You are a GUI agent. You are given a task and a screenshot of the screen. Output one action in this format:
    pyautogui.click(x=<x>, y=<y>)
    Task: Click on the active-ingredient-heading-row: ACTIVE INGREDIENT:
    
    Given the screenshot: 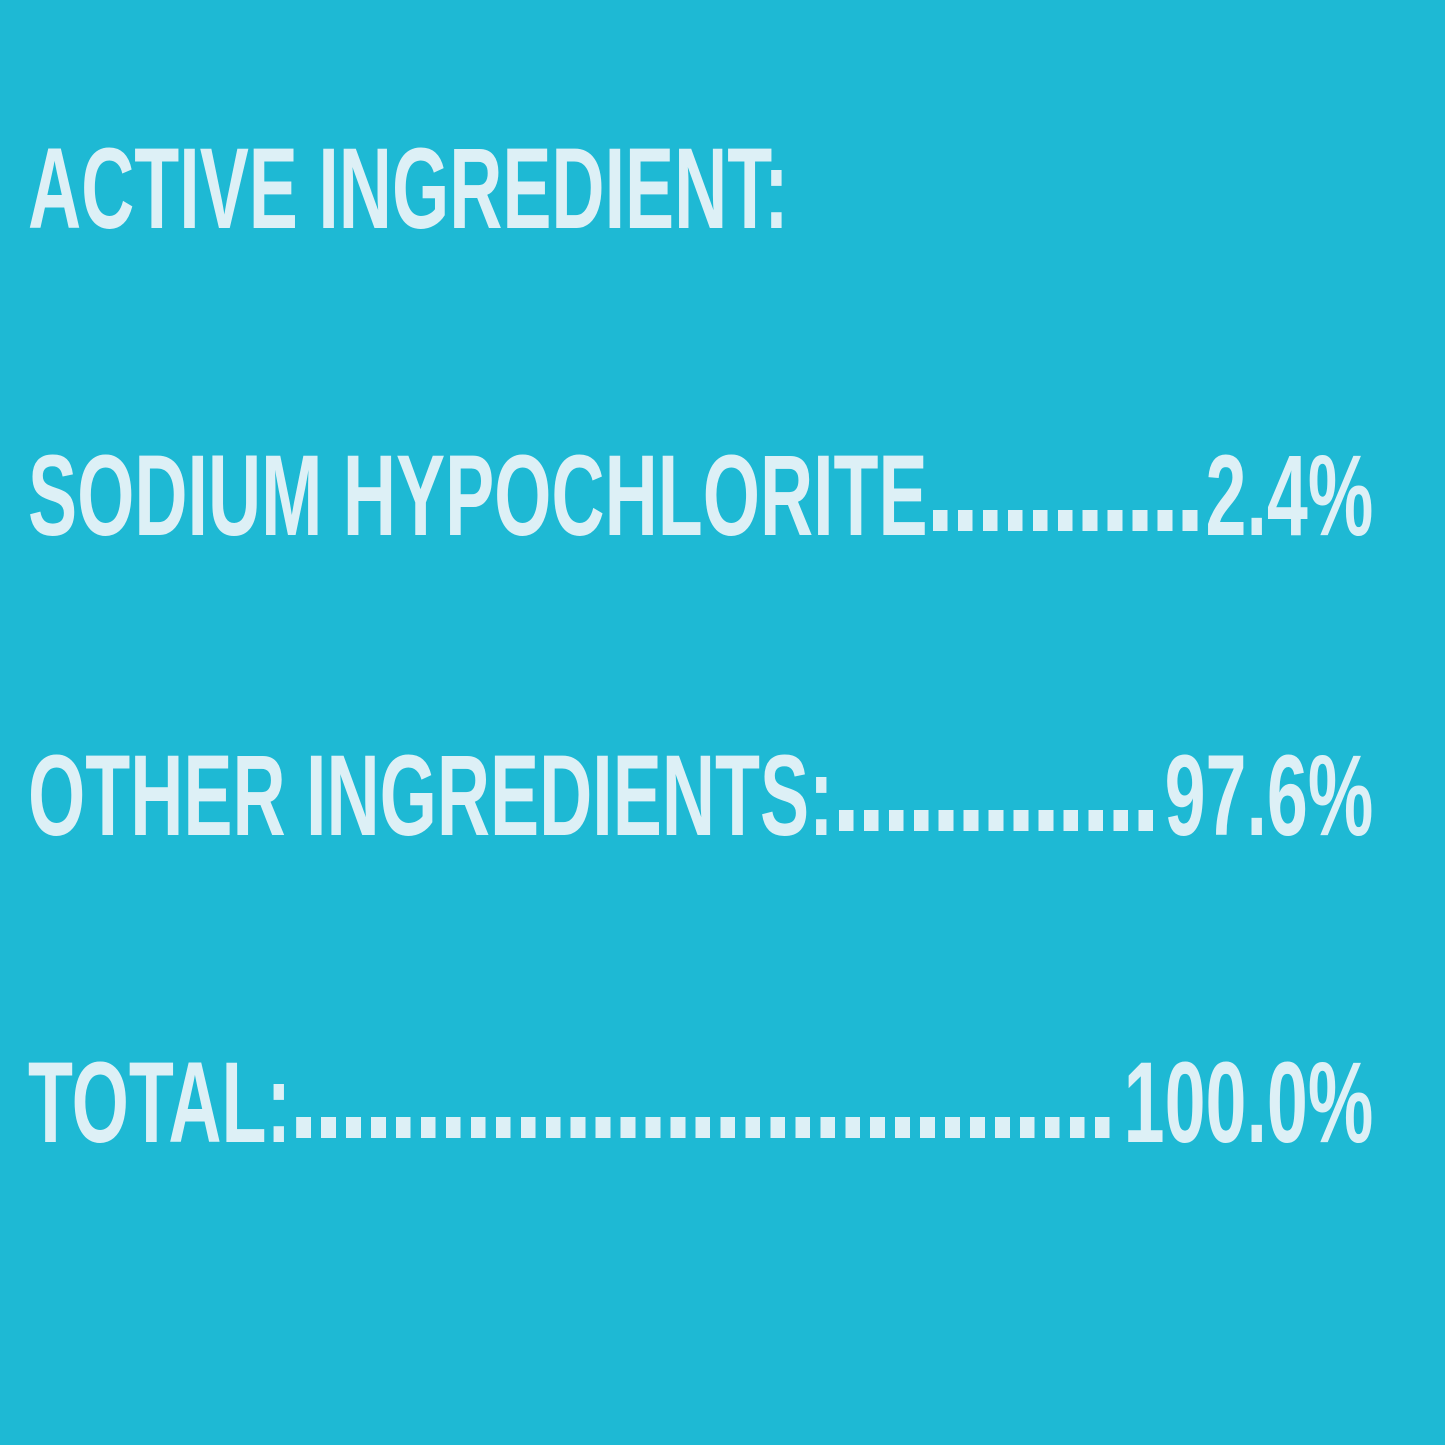 What is the action you would take?
    pyautogui.click(x=700, y=172)
    